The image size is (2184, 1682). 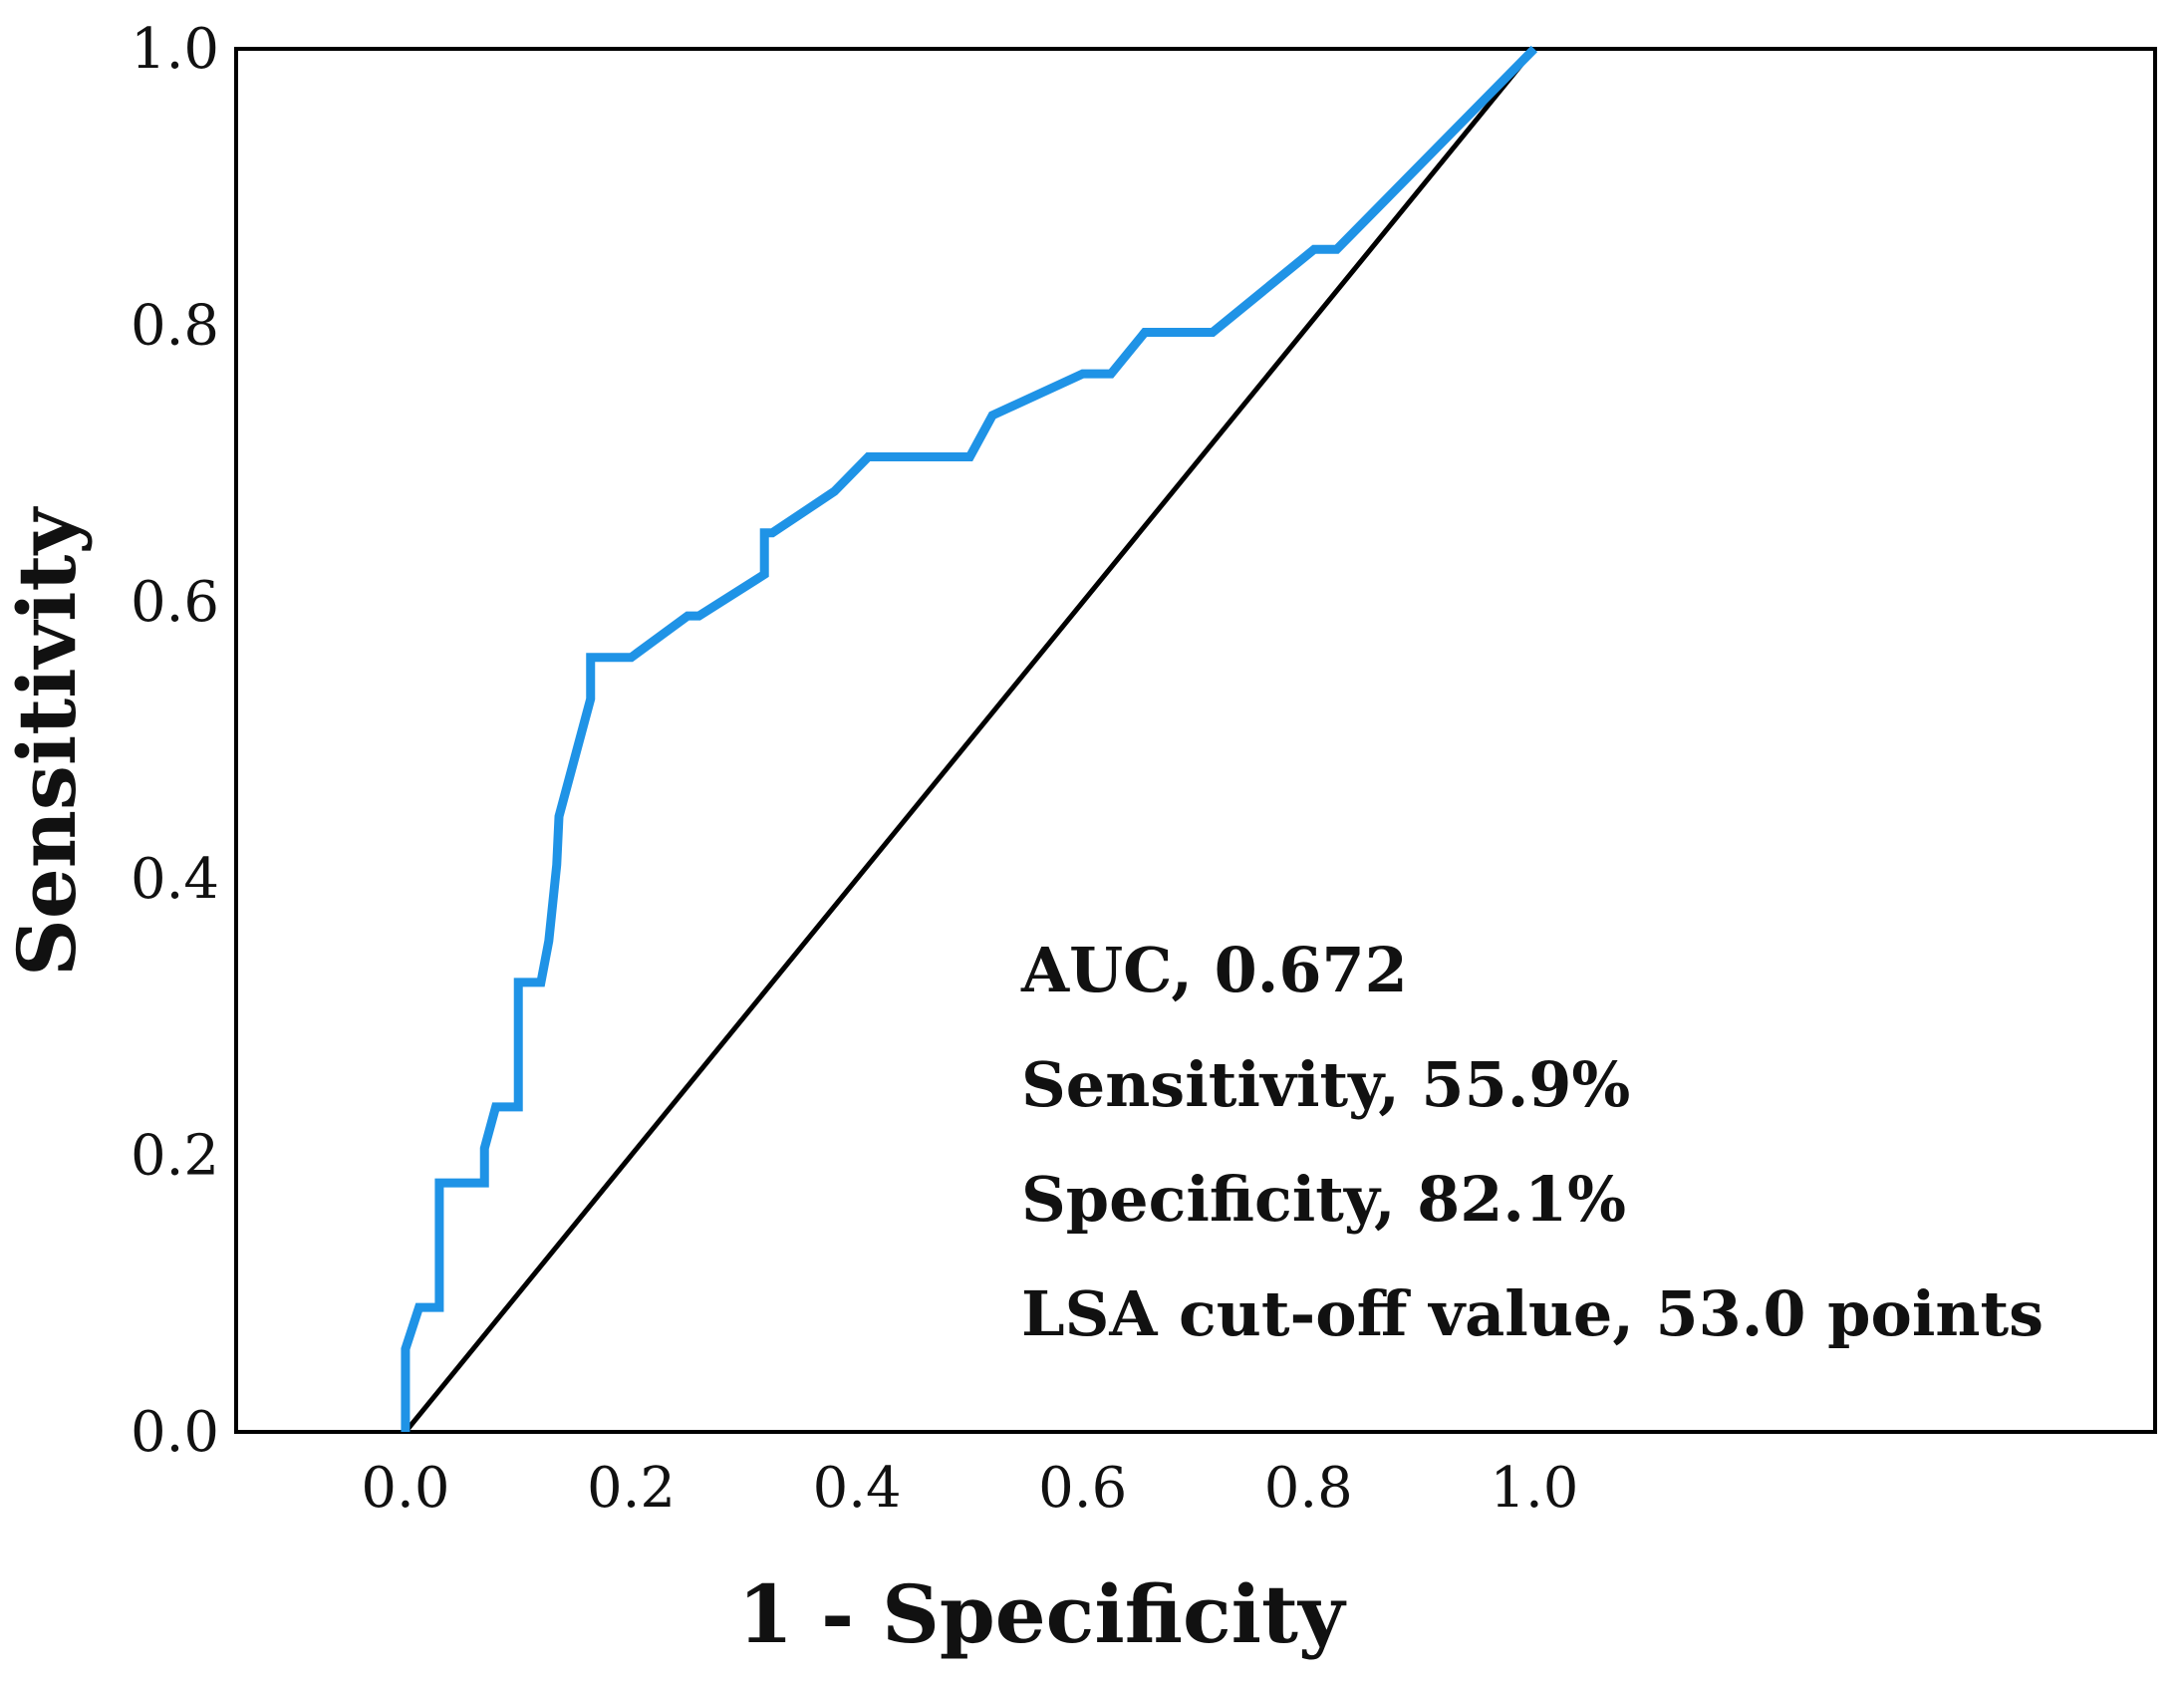 I want to click on x-tick-label: 0.2, so click(x=631, y=1488).